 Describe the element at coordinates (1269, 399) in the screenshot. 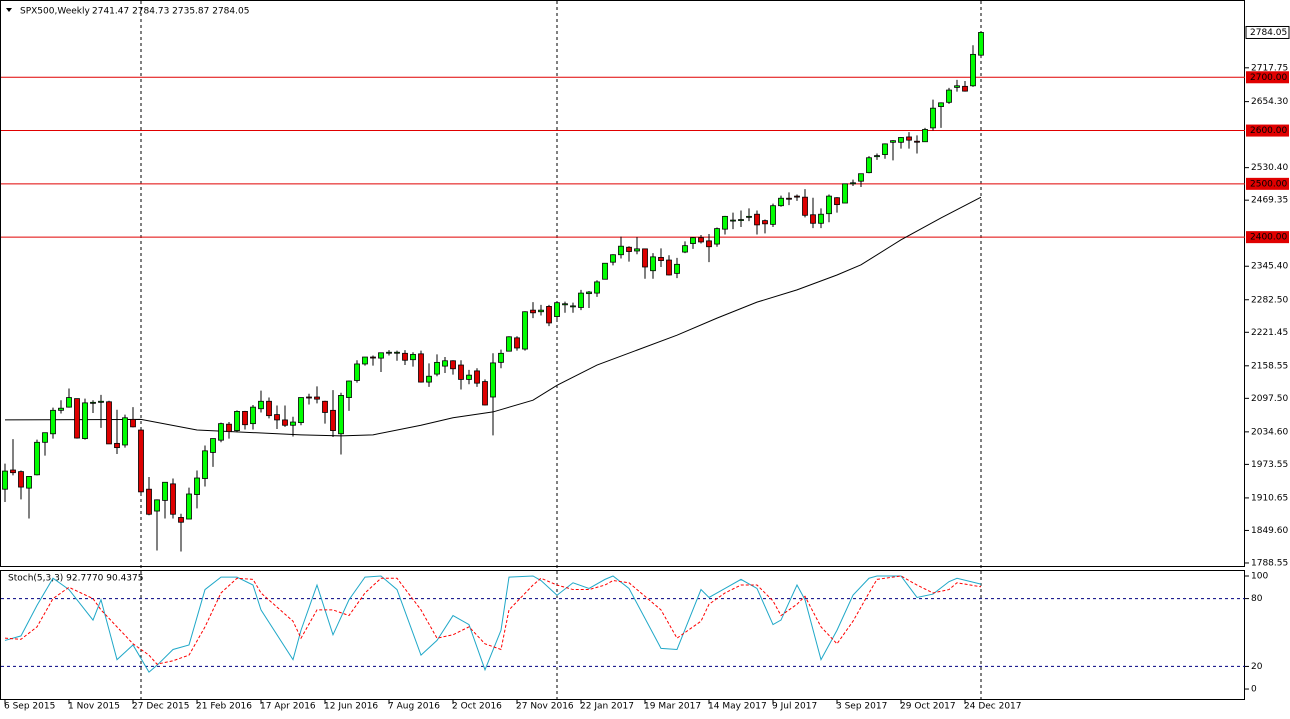

I see `y-tick-label: 2097.50` at that location.